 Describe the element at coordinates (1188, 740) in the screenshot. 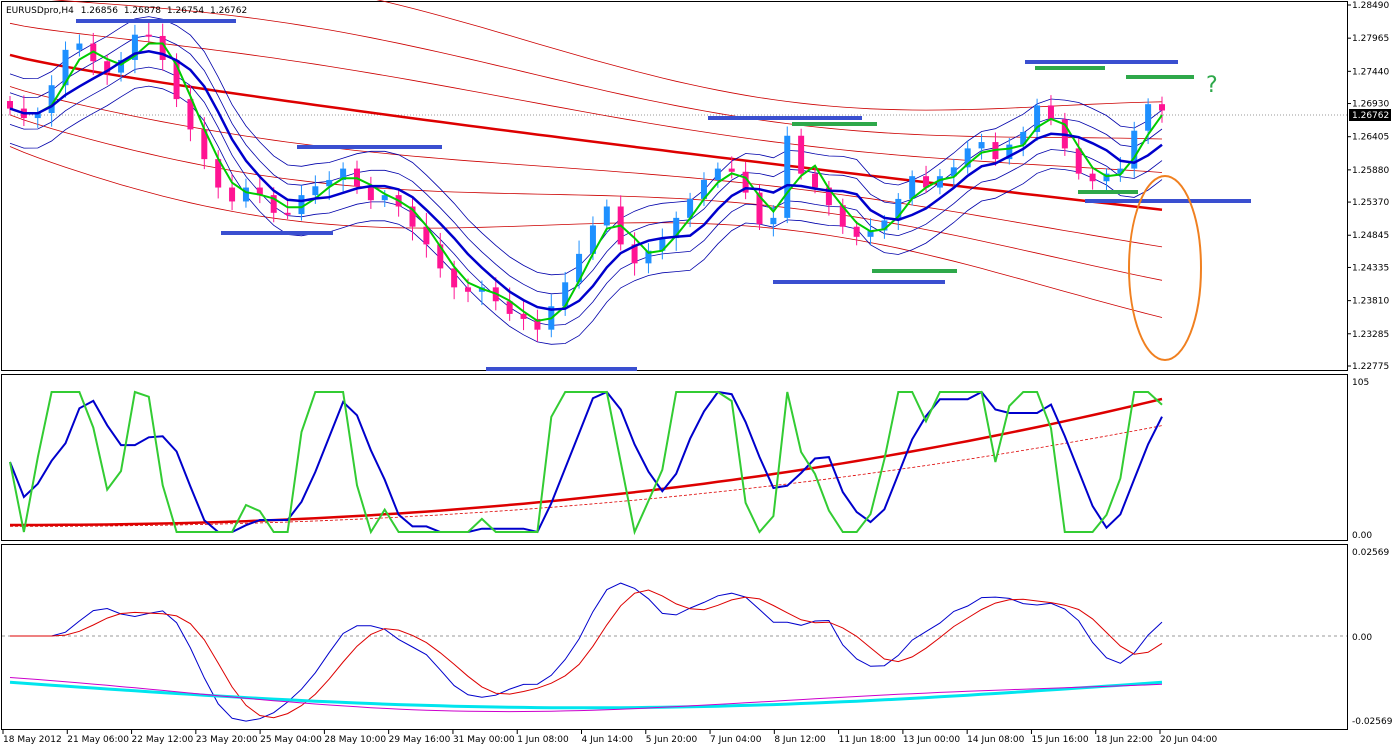

I see `time-tick-label: 20 Jun 04:00` at that location.